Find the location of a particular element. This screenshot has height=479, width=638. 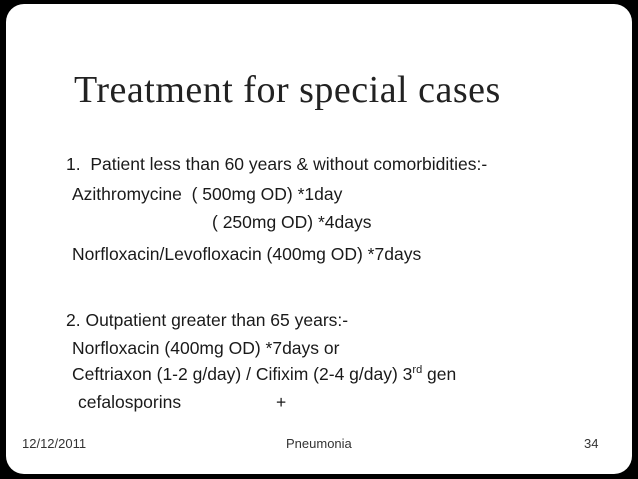

slide-title: Treatment for special cases is located at coordinates (287, 90).